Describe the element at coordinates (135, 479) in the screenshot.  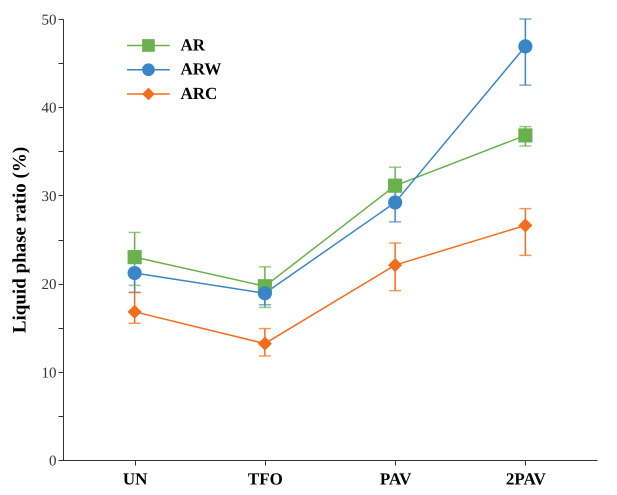
I see `x-tick-label: UN` at that location.